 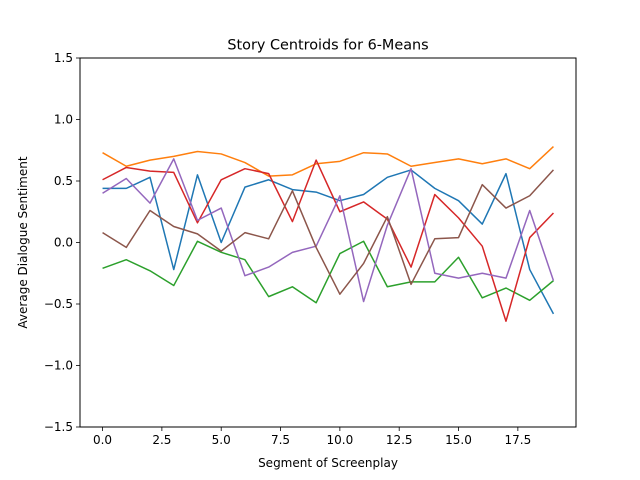 What do you see at coordinates (280, 440) in the screenshot?
I see `x-tick-label: 7.5` at bounding box center [280, 440].